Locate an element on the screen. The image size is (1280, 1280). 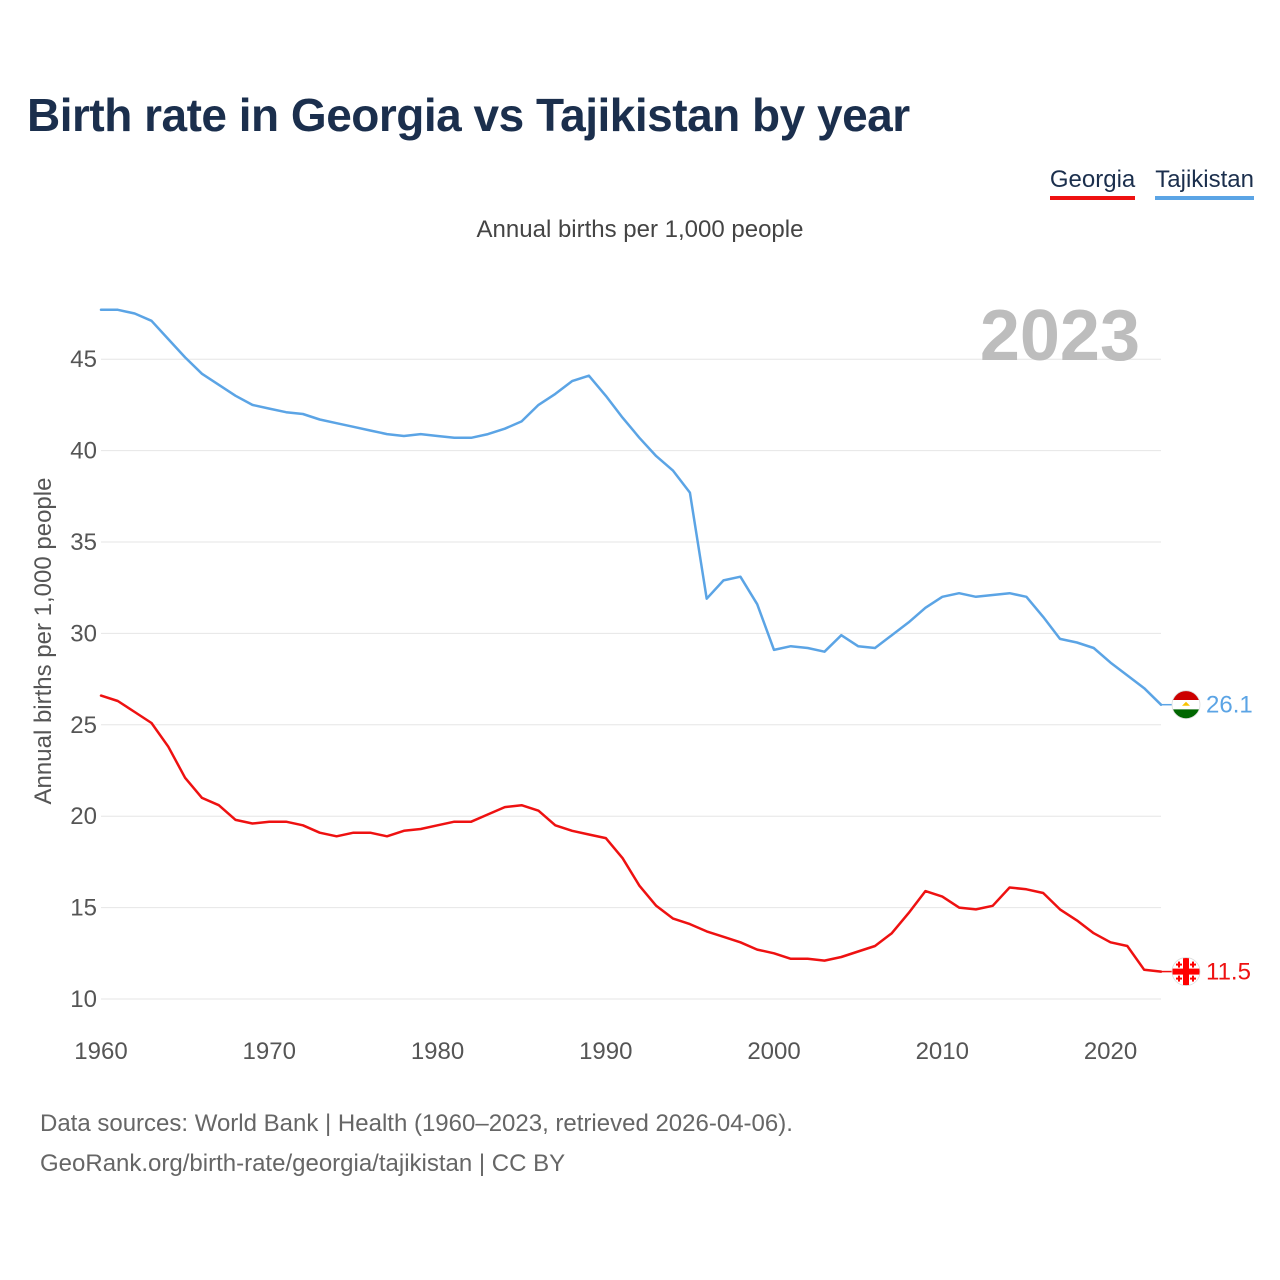
y-axis-label: Annual births per 1,000 people is located at coordinates (43, 641).